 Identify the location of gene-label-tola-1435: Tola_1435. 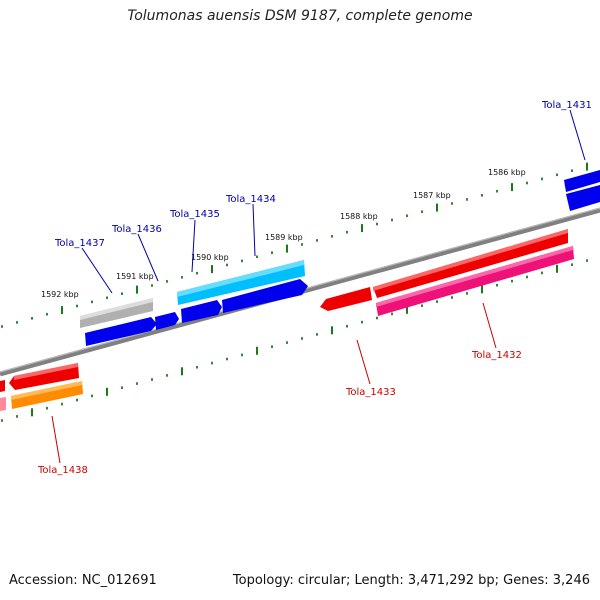
(194, 214).